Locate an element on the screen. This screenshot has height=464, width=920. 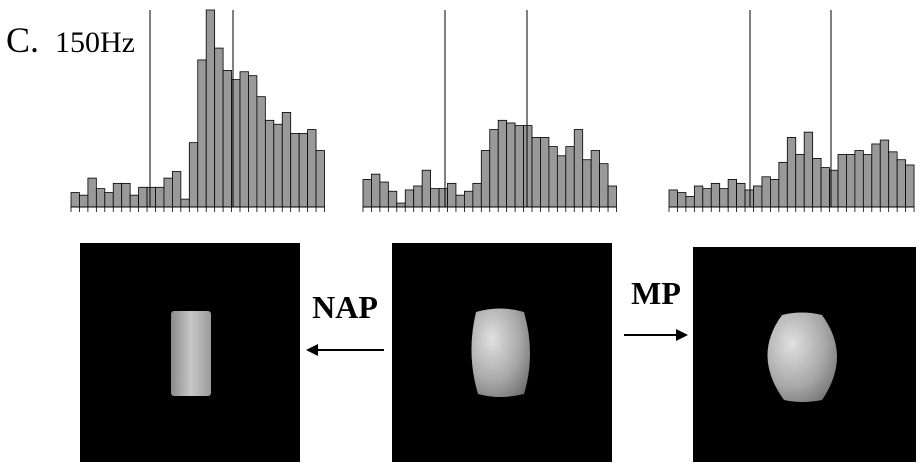
arrow-label: MP is located at coordinates (656, 293).